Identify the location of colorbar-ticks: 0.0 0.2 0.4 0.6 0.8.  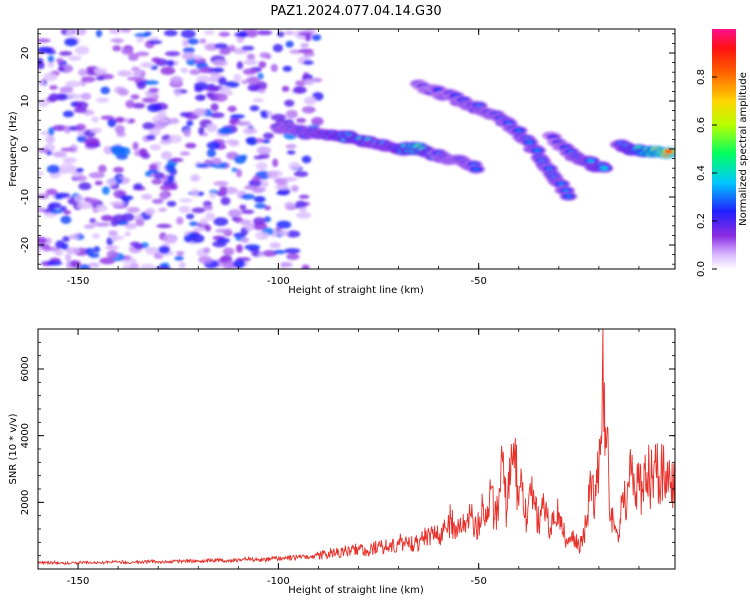
(706, 173).